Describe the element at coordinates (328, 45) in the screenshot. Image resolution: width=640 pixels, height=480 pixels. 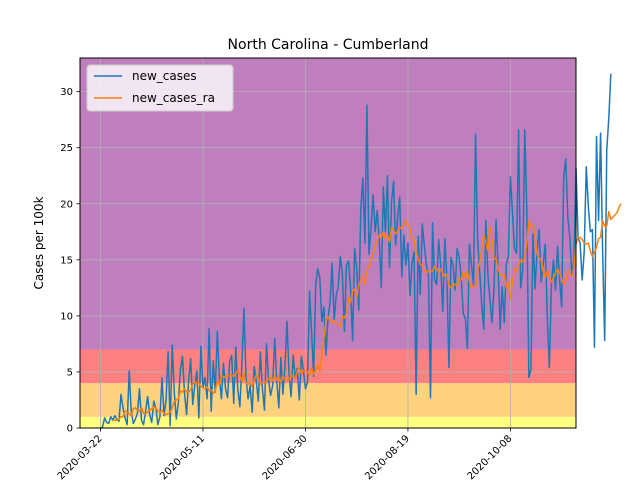
I see `chart-title: North Carolina - Cumberland` at that location.